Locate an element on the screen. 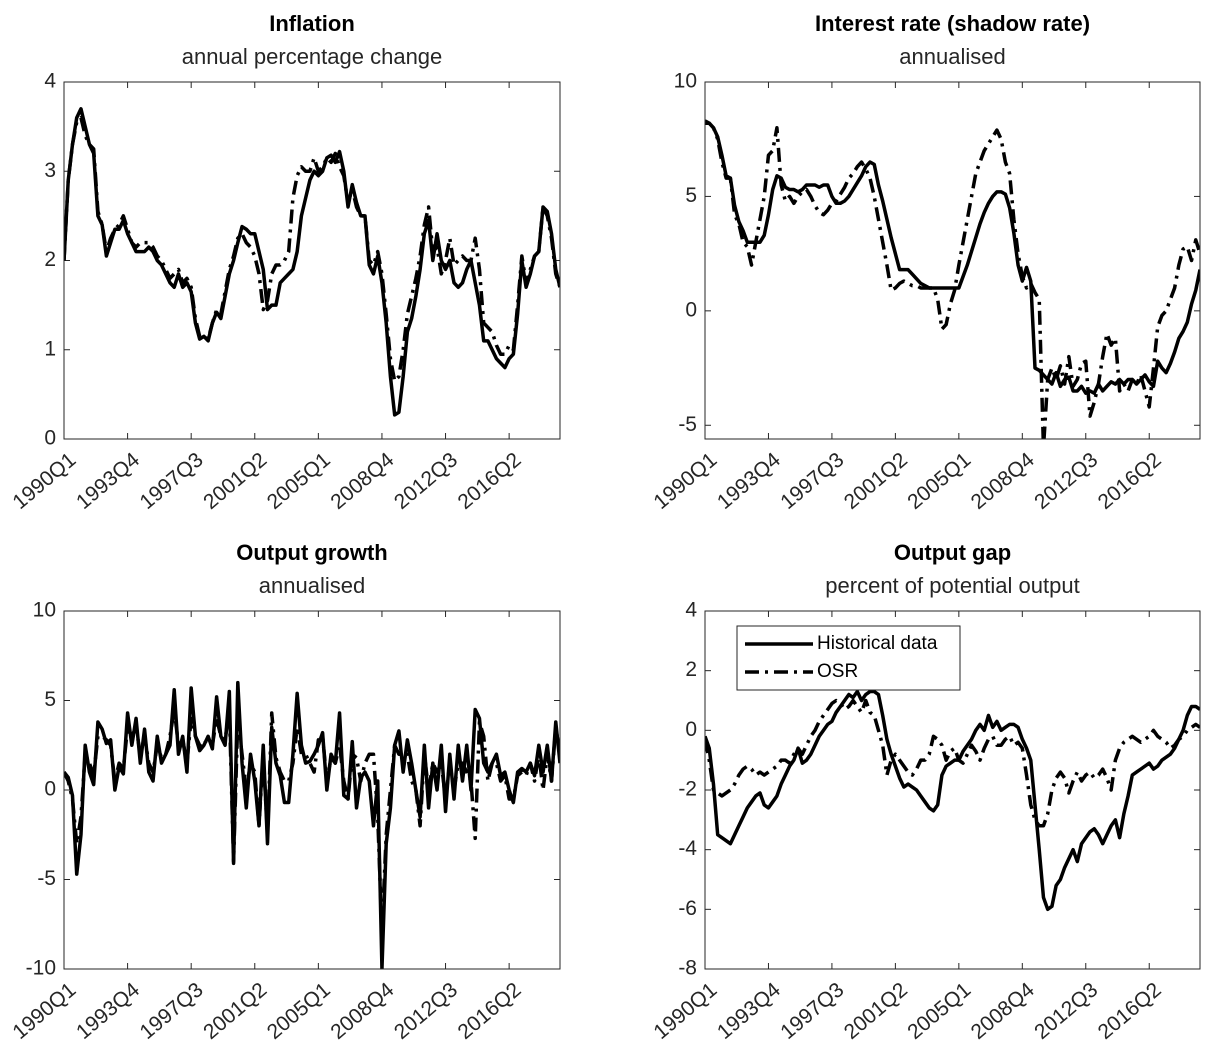 The height and width of the screenshot is (1054, 1208). y-tick-label: -8 is located at coordinates (687, 968).